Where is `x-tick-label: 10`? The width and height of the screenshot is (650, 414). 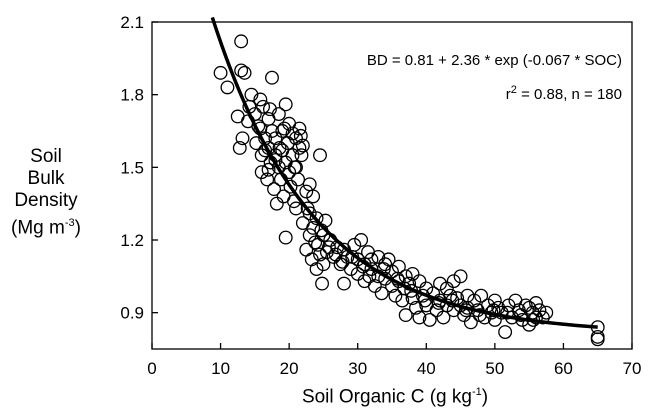 x-tick-label: 10 is located at coordinates (220, 368).